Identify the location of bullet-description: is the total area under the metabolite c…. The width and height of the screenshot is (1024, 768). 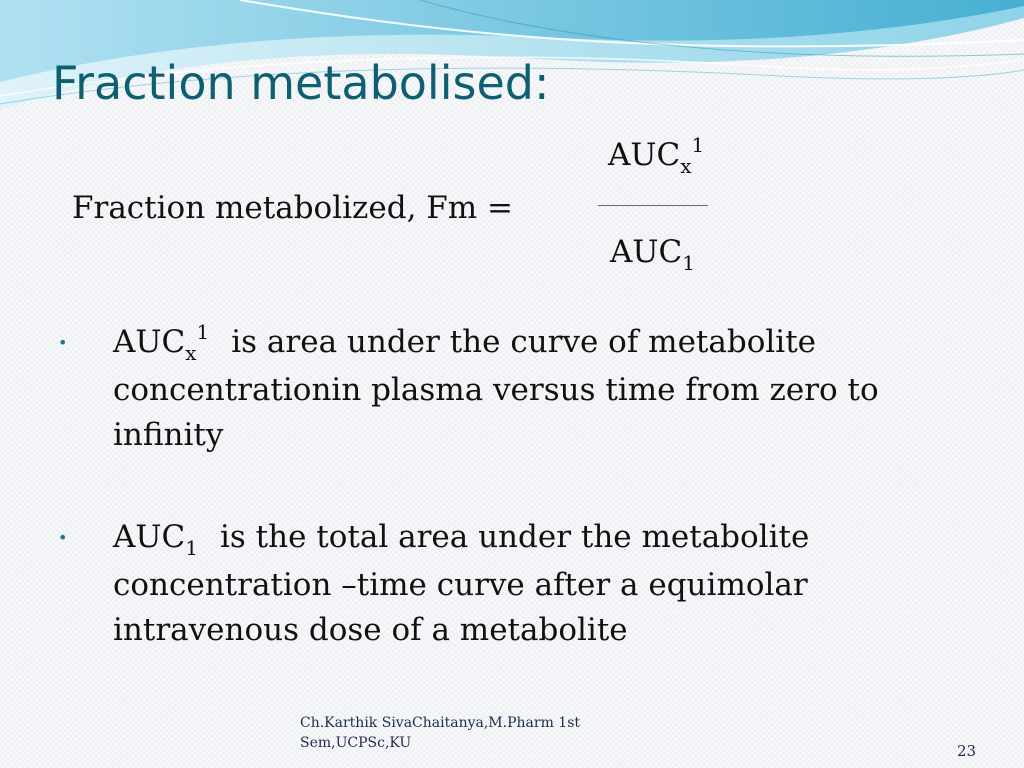
(461, 583).